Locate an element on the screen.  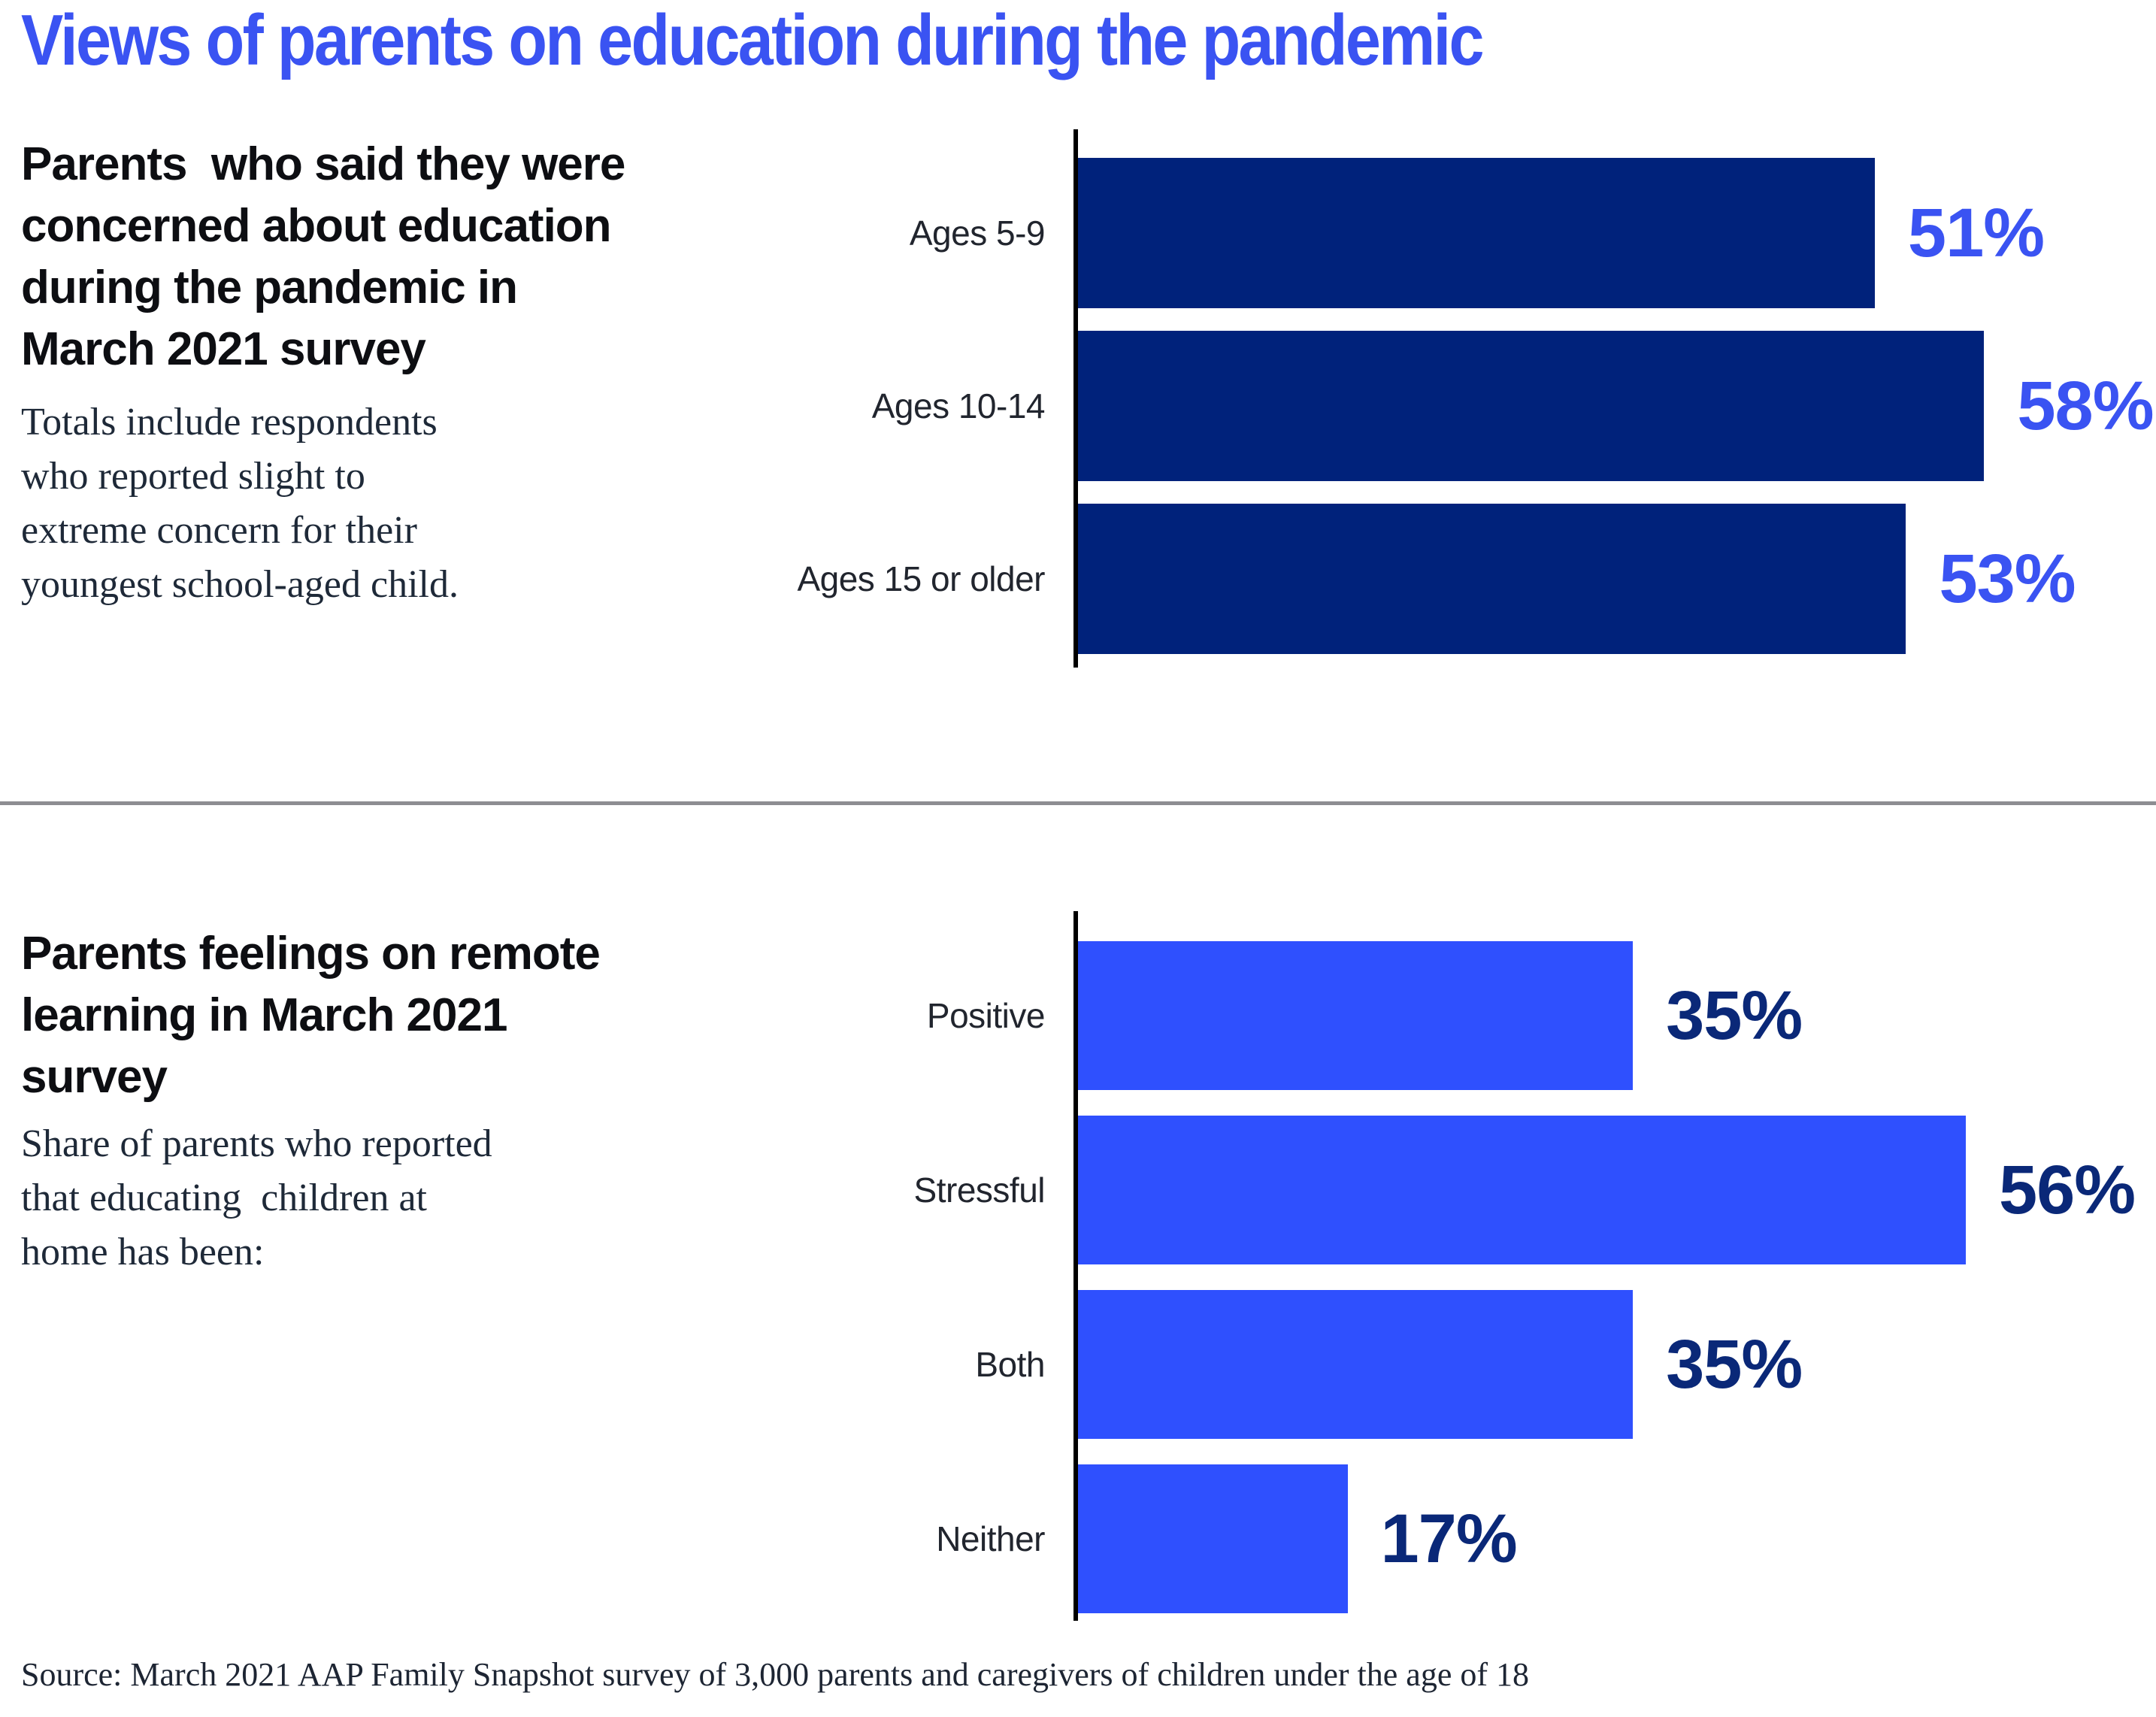
bar-row: Ages 5-9 51% is located at coordinates (1078, 233).